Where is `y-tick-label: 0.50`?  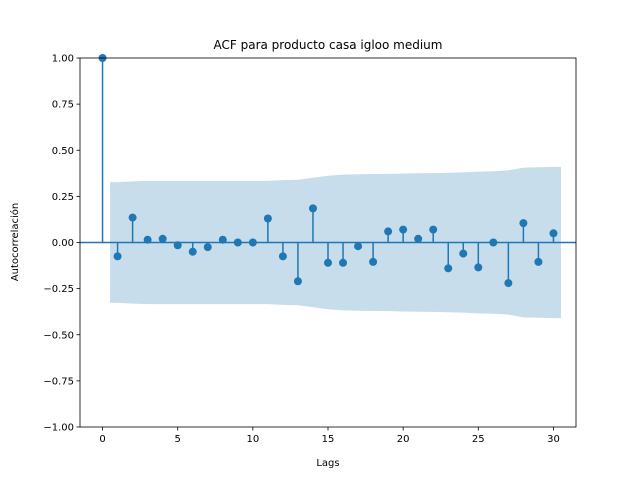
y-tick-label: 0.50 is located at coordinates (63, 151).